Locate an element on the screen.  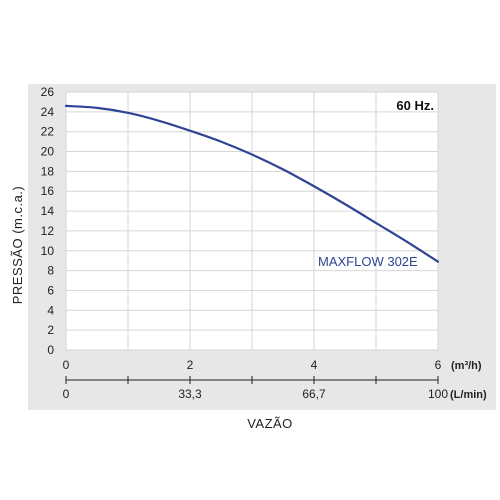
x-tick-label-primary-2: 2 is located at coordinates (190, 365).